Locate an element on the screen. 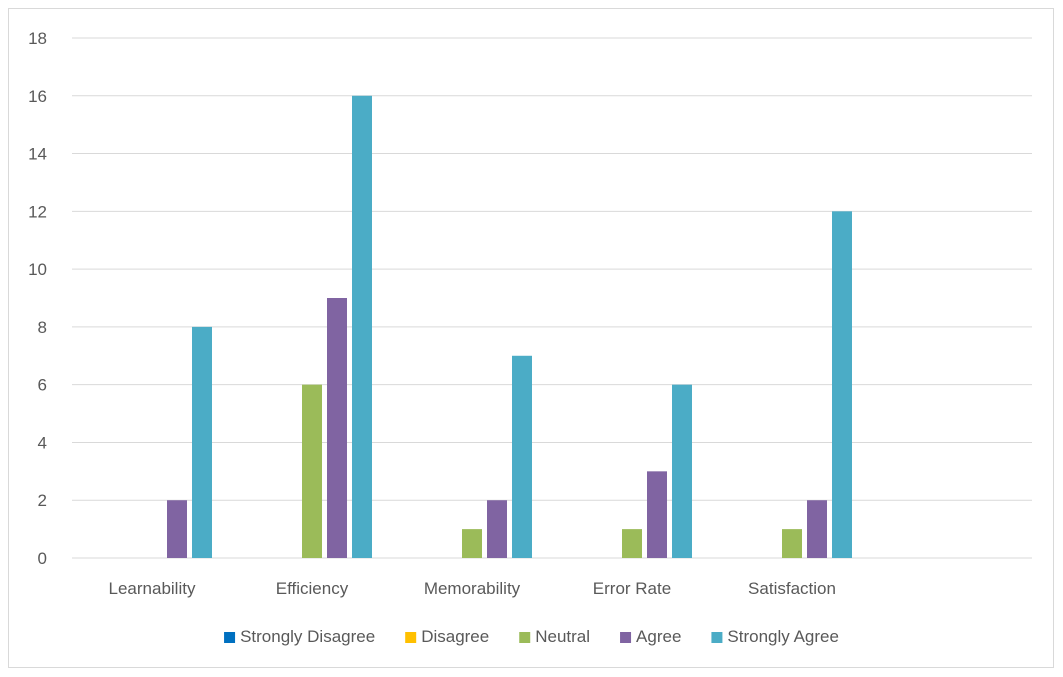 The height and width of the screenshot is (677, 1063). legend-item: Disagree is located at coordinates (447, 636).